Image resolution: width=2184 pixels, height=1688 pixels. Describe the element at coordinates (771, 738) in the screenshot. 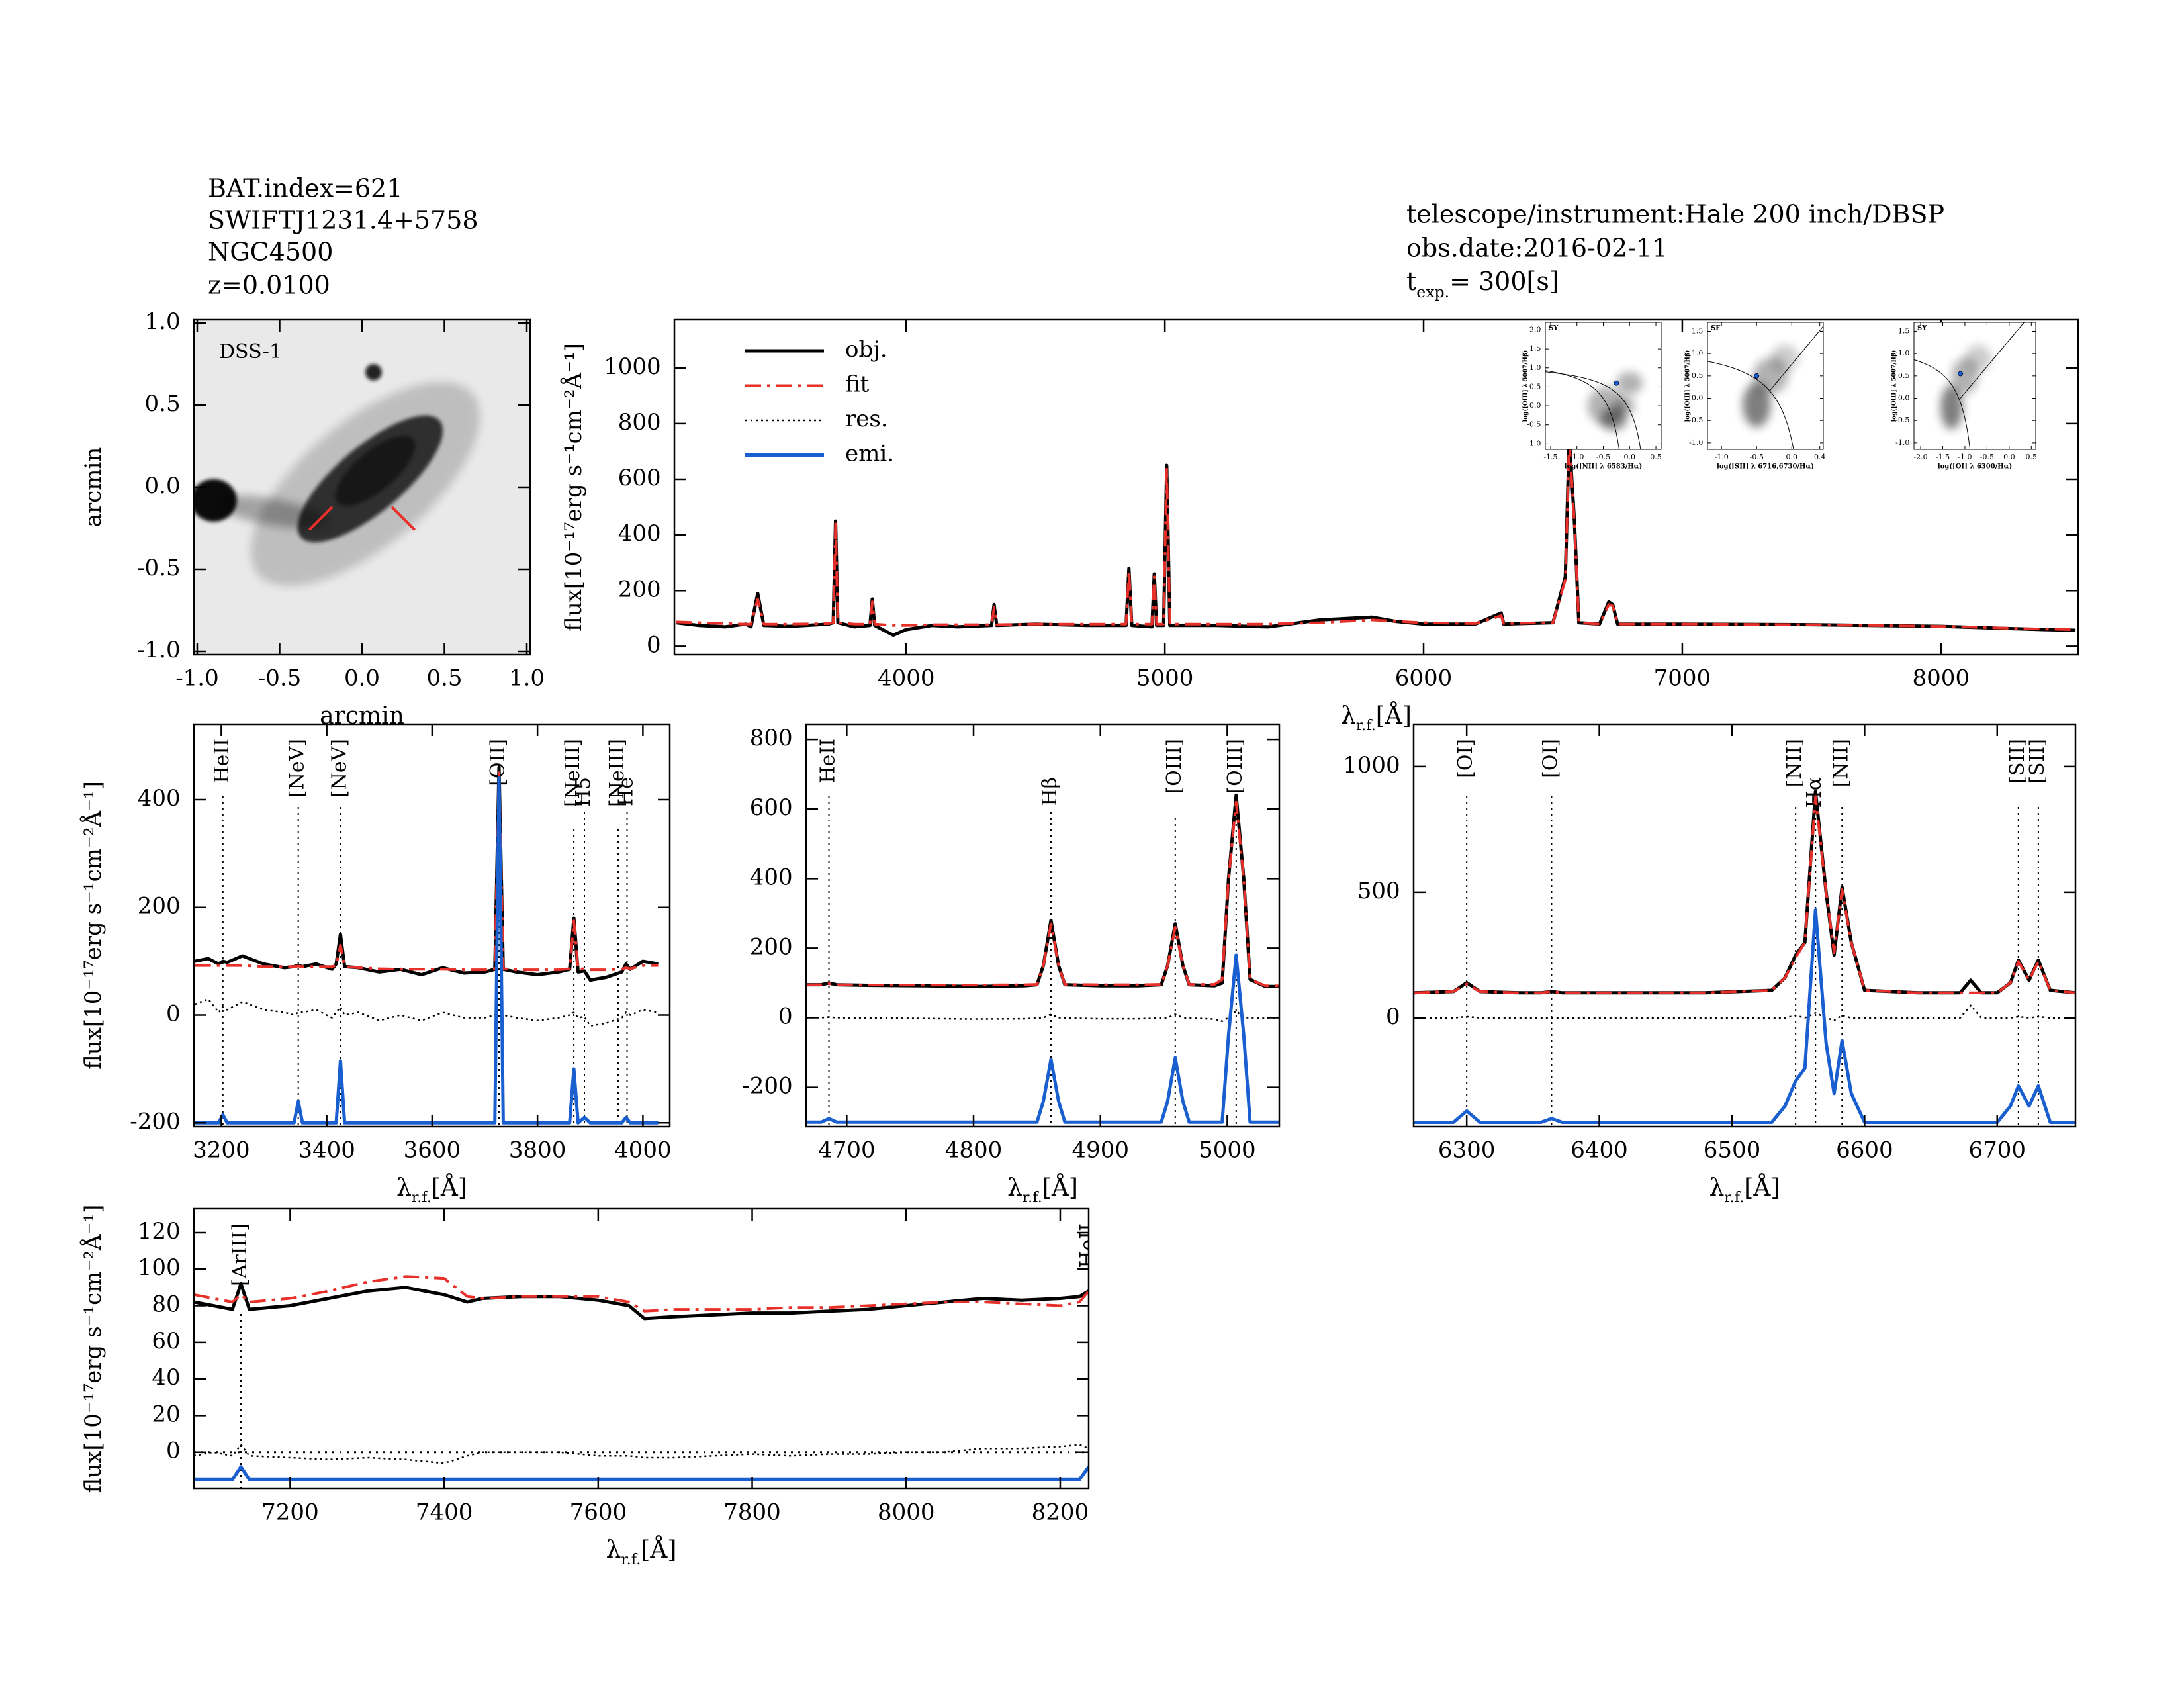

I see `y-tick-label: 800` at that location.